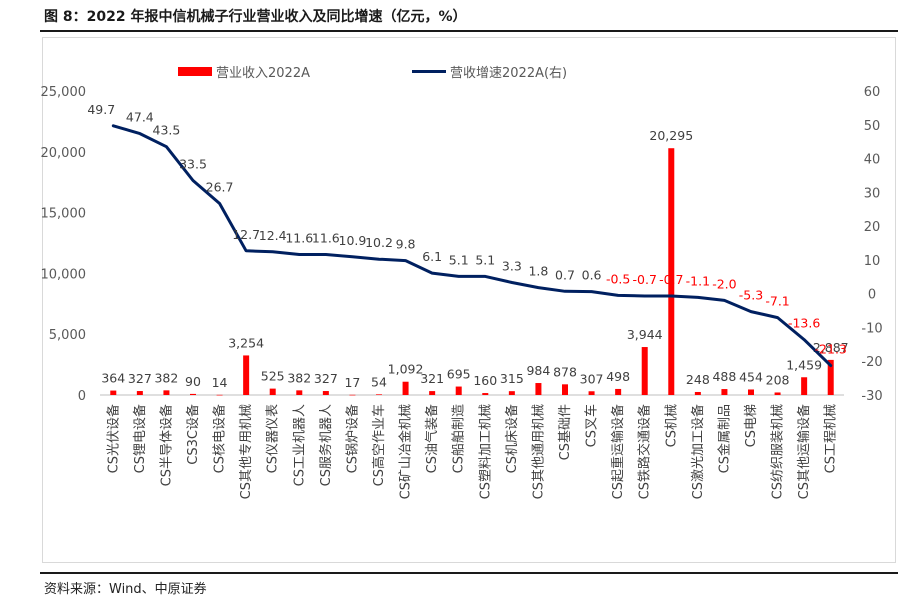 The width and height of the screenshot is (906, 606). I want to click on bar-value-label: 160, so click(485, 380).